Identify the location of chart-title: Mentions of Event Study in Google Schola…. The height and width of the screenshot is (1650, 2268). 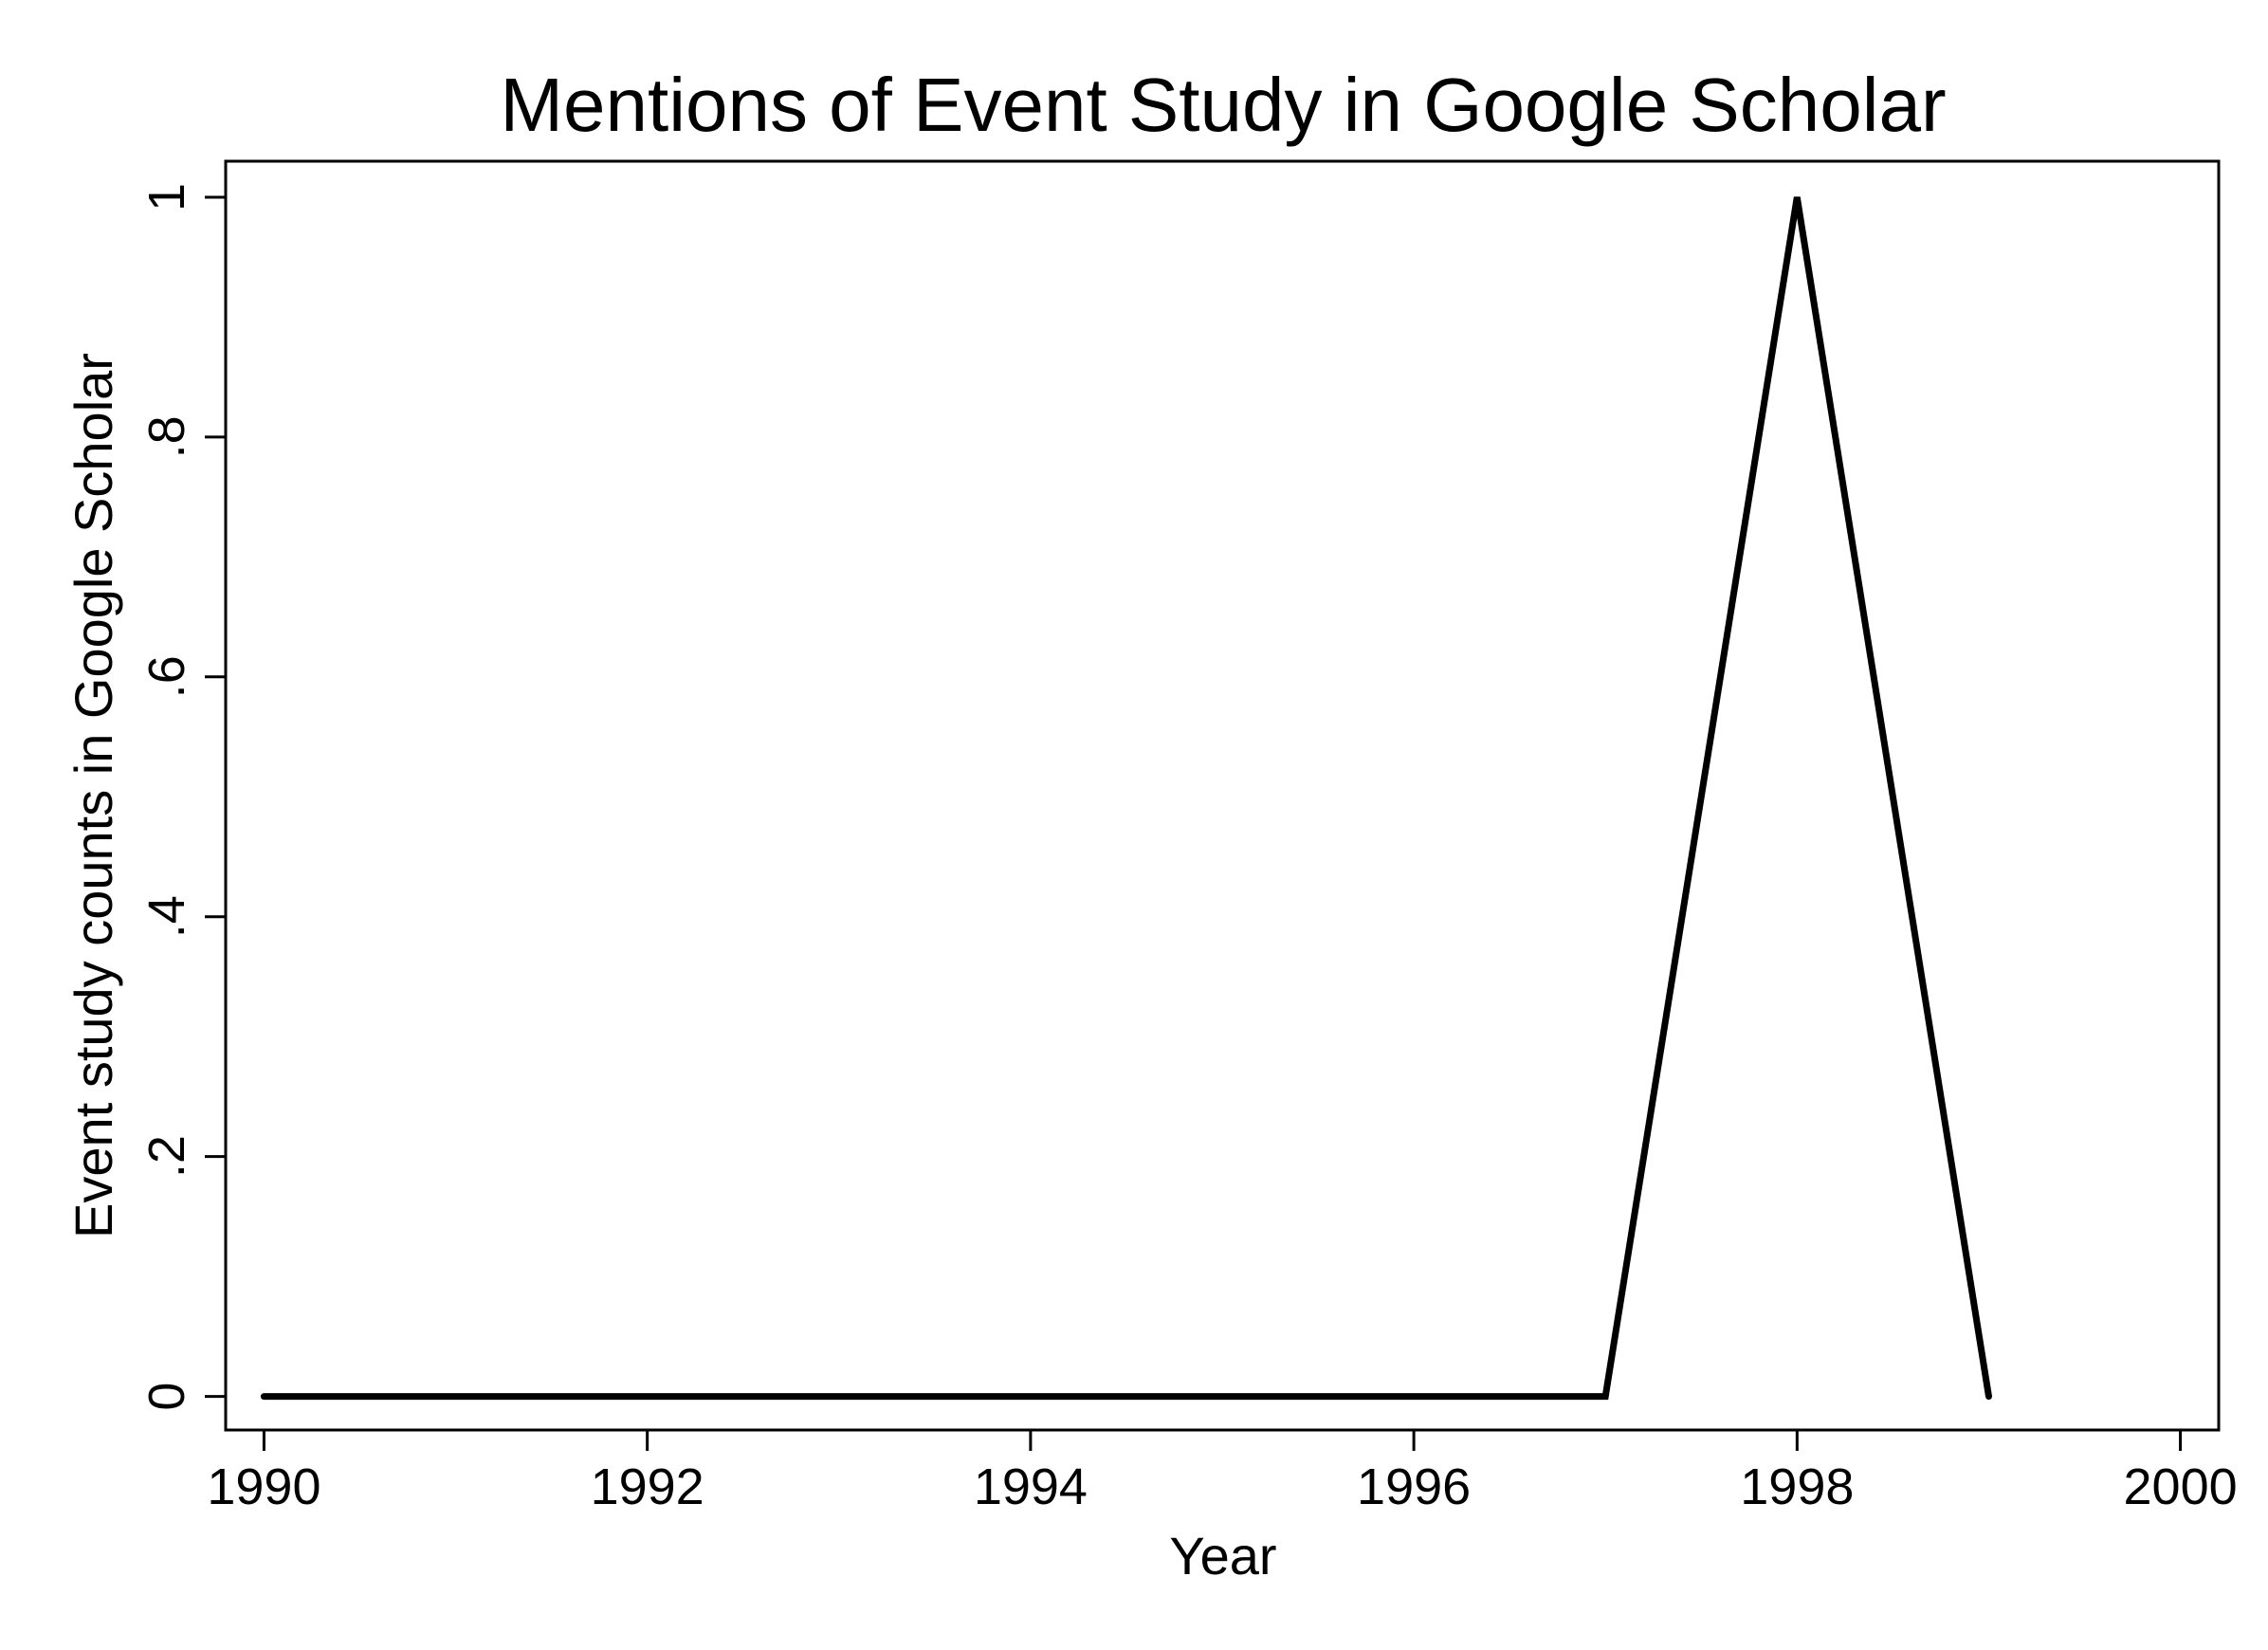
(1223, 105).